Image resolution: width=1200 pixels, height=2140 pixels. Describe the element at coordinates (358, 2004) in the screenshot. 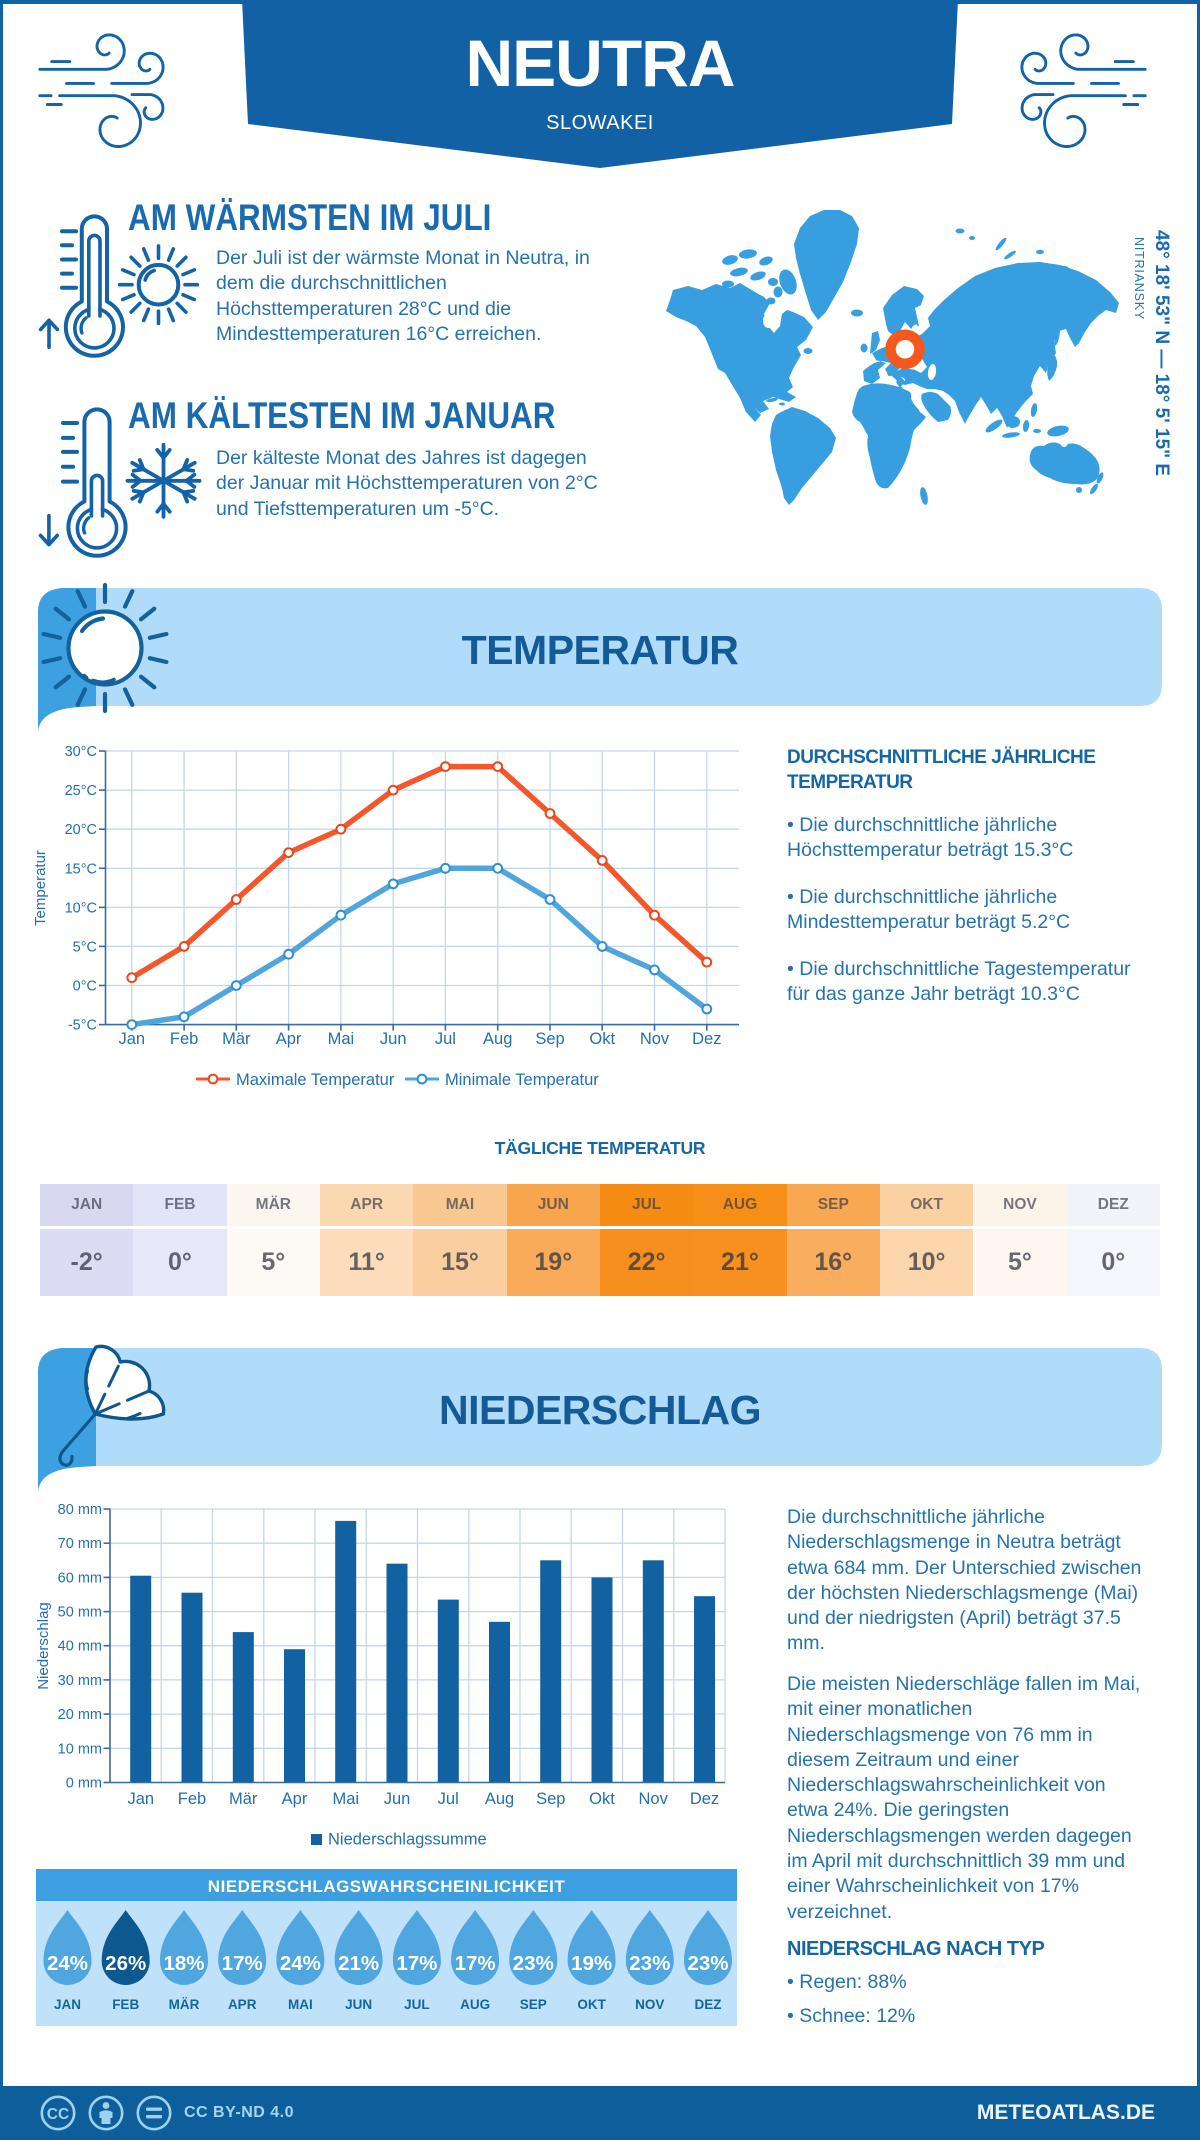

I see `svg-text: JUN` at that location.